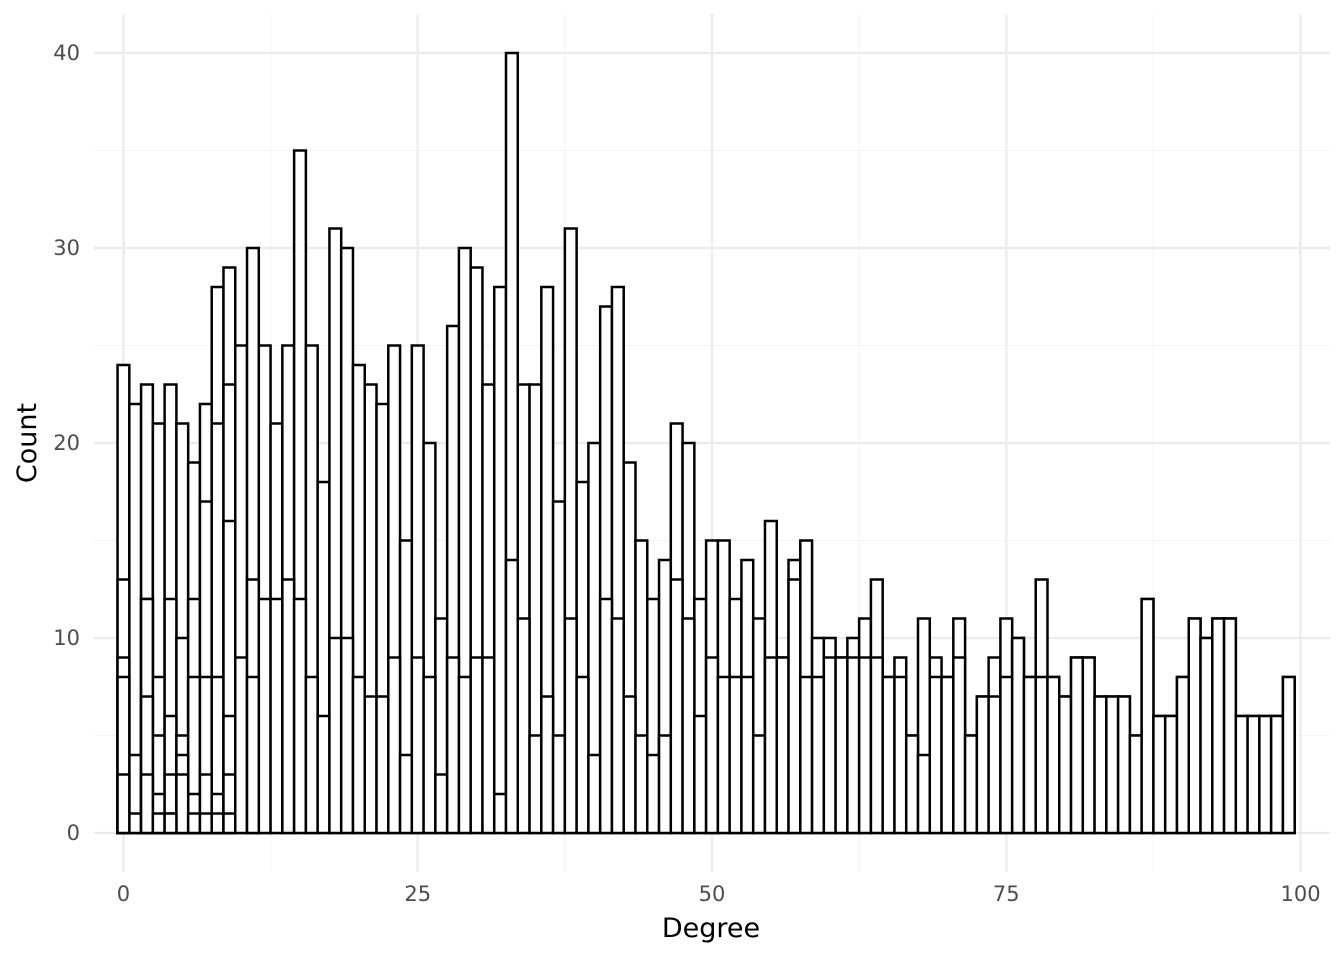  What do you see at coordinates (66, 53) in the screenshot?
I see `y-tick-label: 40` at bounding box center [66, 53].